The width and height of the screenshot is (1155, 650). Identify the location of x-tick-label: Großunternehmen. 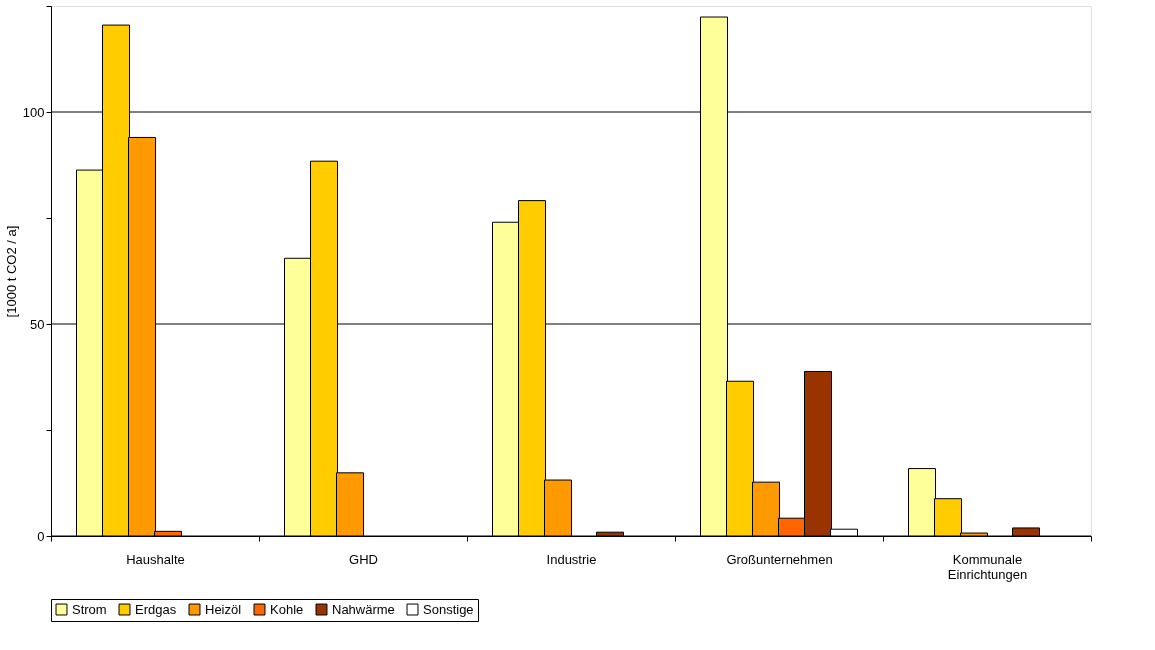
(779, 559).